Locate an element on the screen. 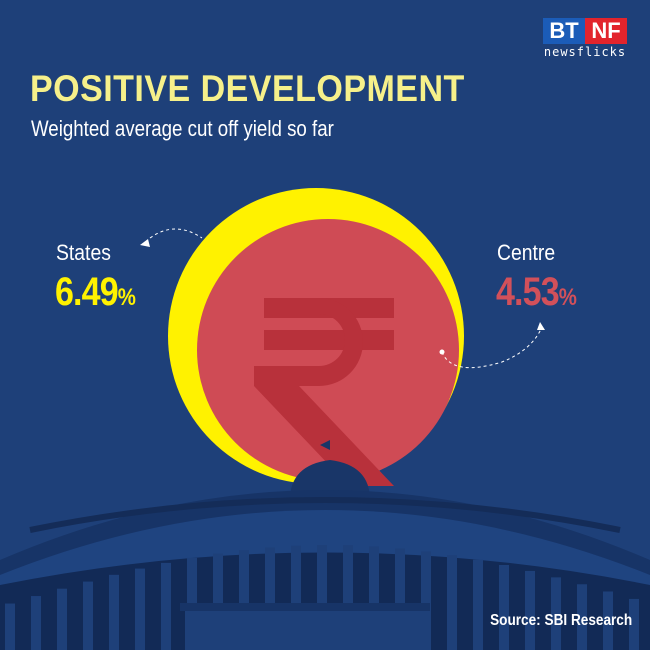  source-note: Source: SBI Research is located at coordinates (560, 620).